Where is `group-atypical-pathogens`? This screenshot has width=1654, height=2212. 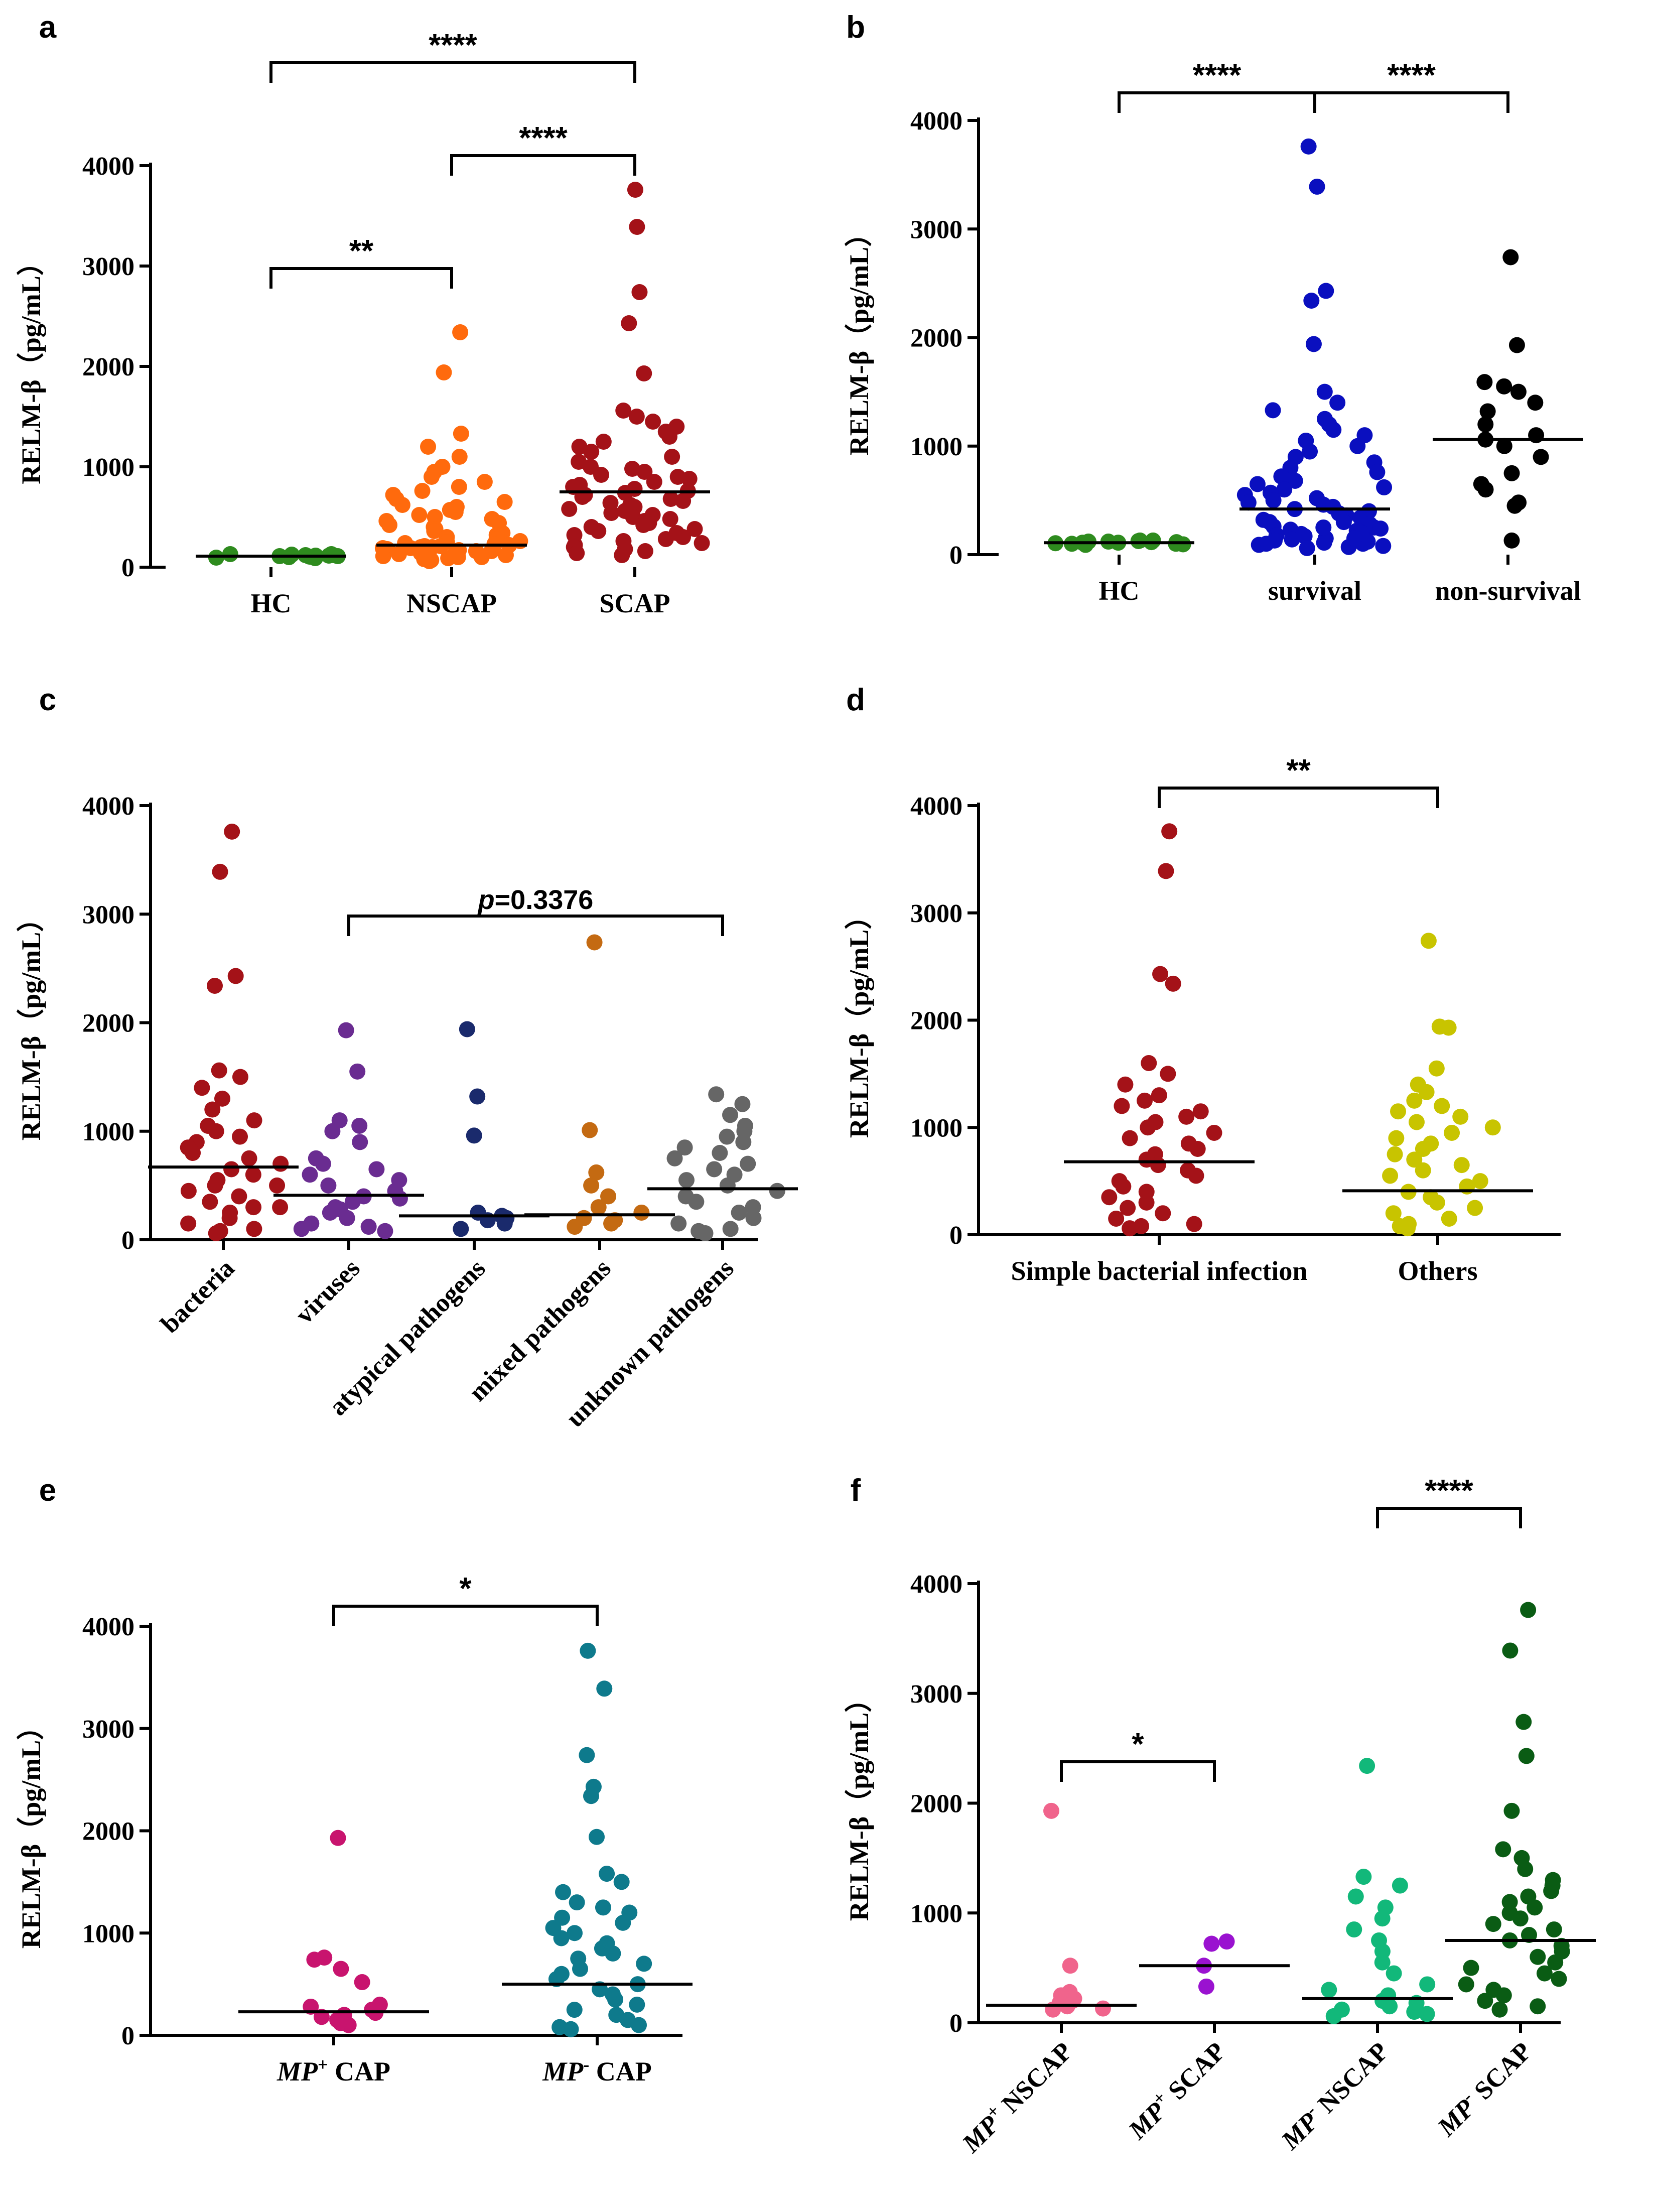 group-atypical-pathogens is located at coordinates (474, 1129).